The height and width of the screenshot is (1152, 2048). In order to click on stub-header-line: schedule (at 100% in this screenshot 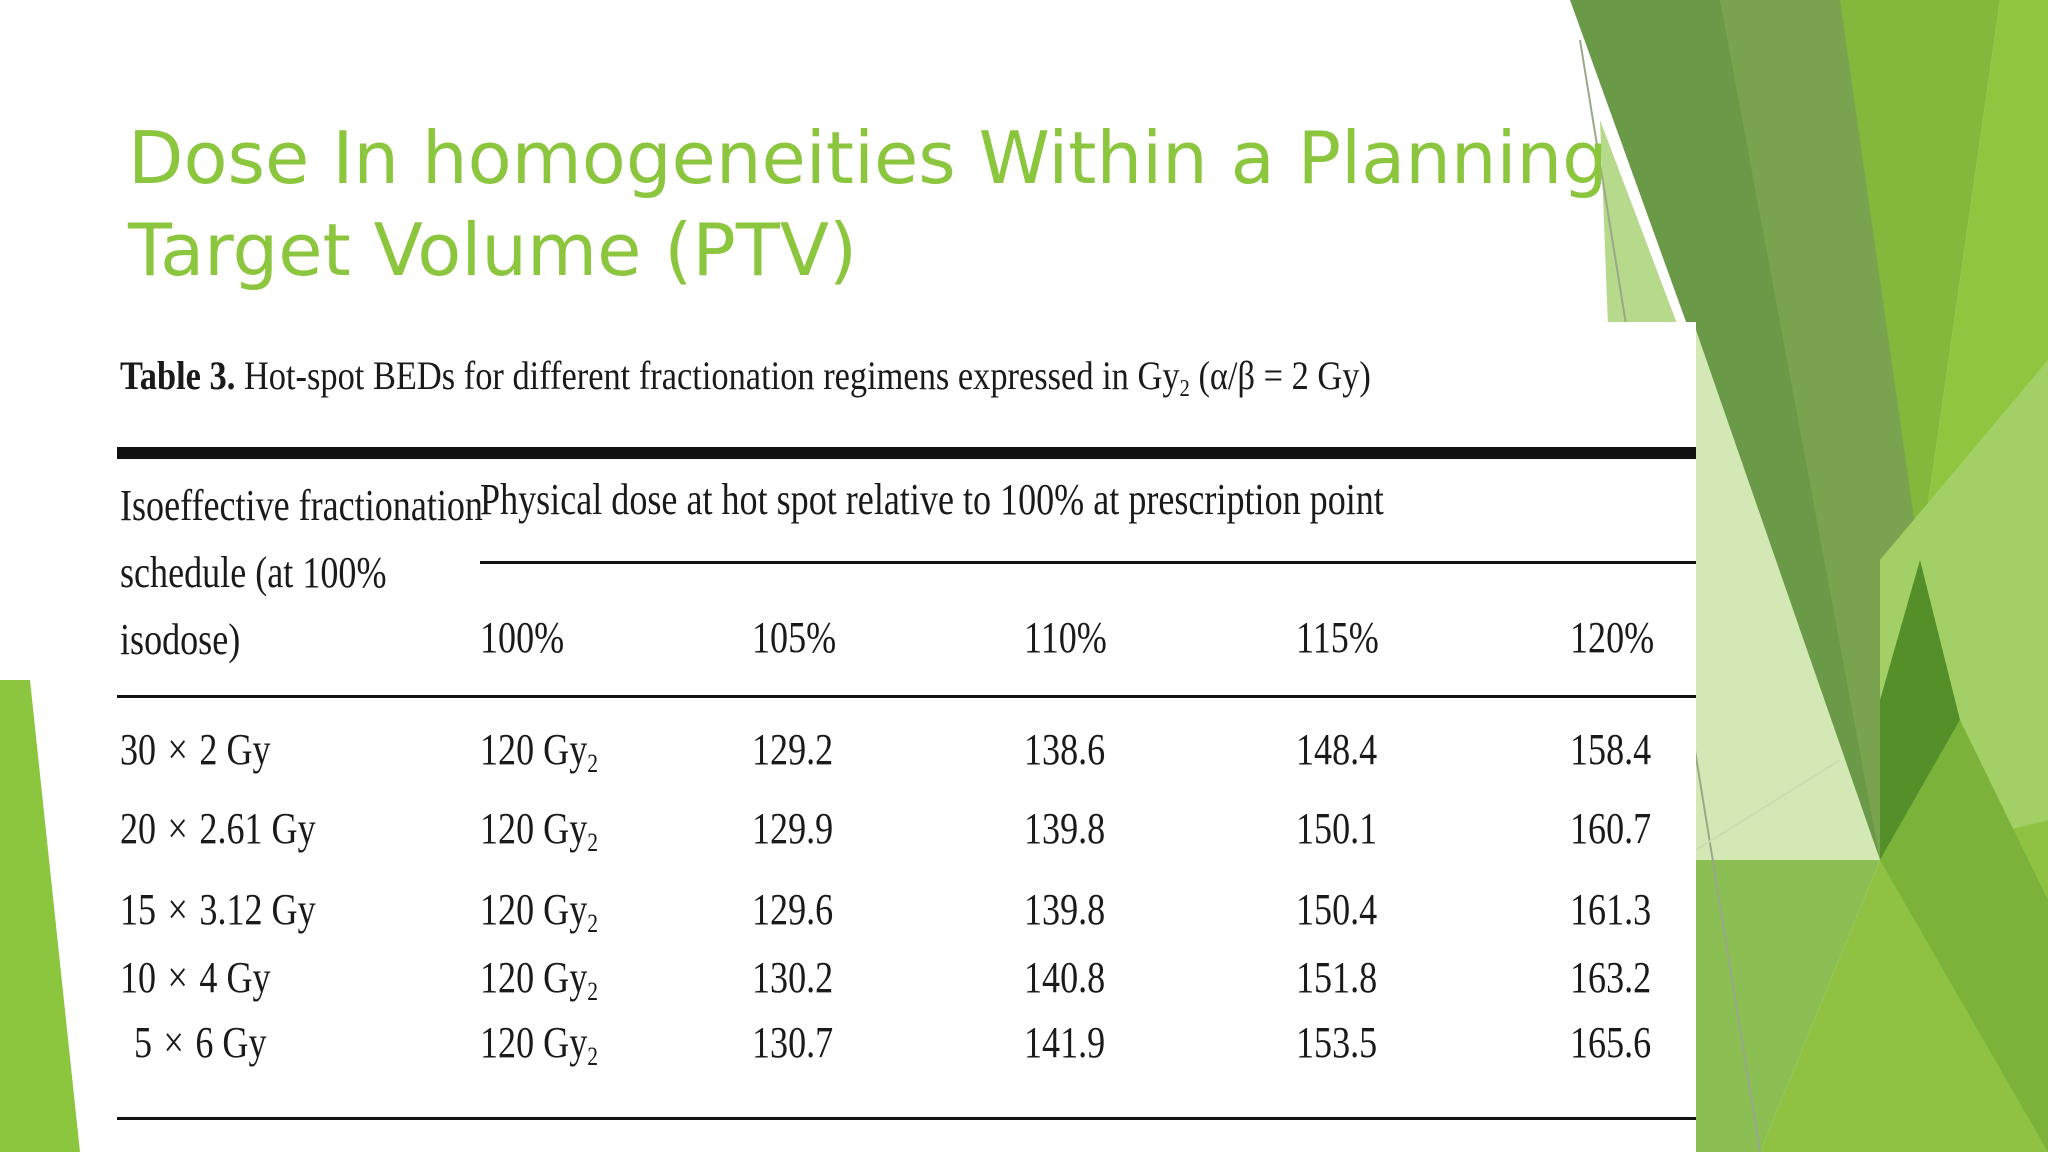, I will do `click(253, 572)`.